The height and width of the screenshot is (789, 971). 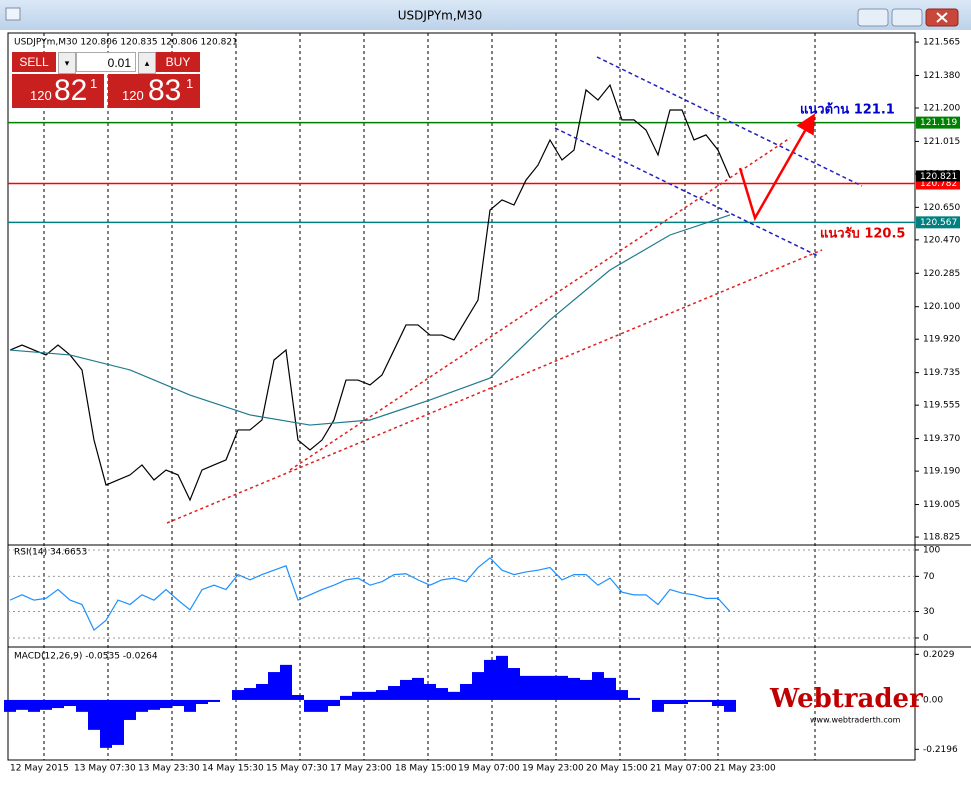 I want to click on lot-dropdown: ▾, so click(x=67, y=63).